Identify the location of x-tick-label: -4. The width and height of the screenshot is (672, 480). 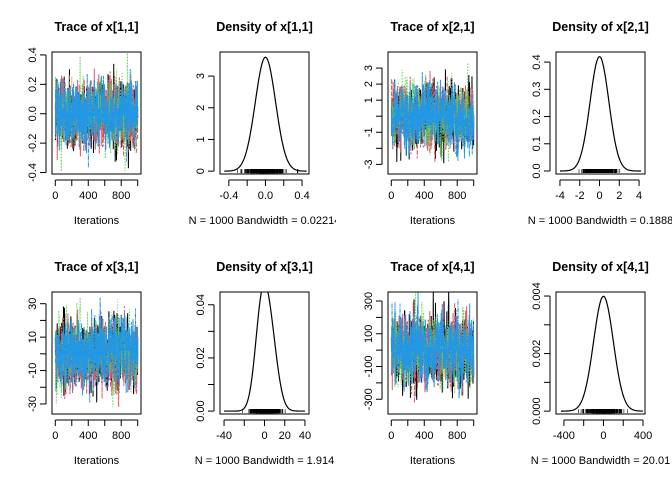
(560, 196).